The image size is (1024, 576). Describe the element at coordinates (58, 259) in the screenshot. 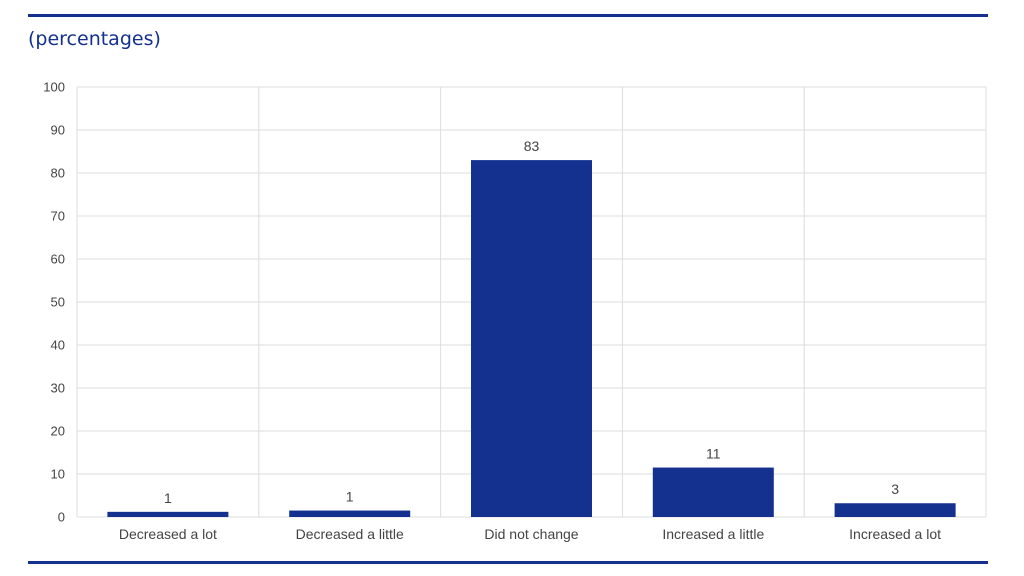

I see `y-tick-label: 60` at that location.